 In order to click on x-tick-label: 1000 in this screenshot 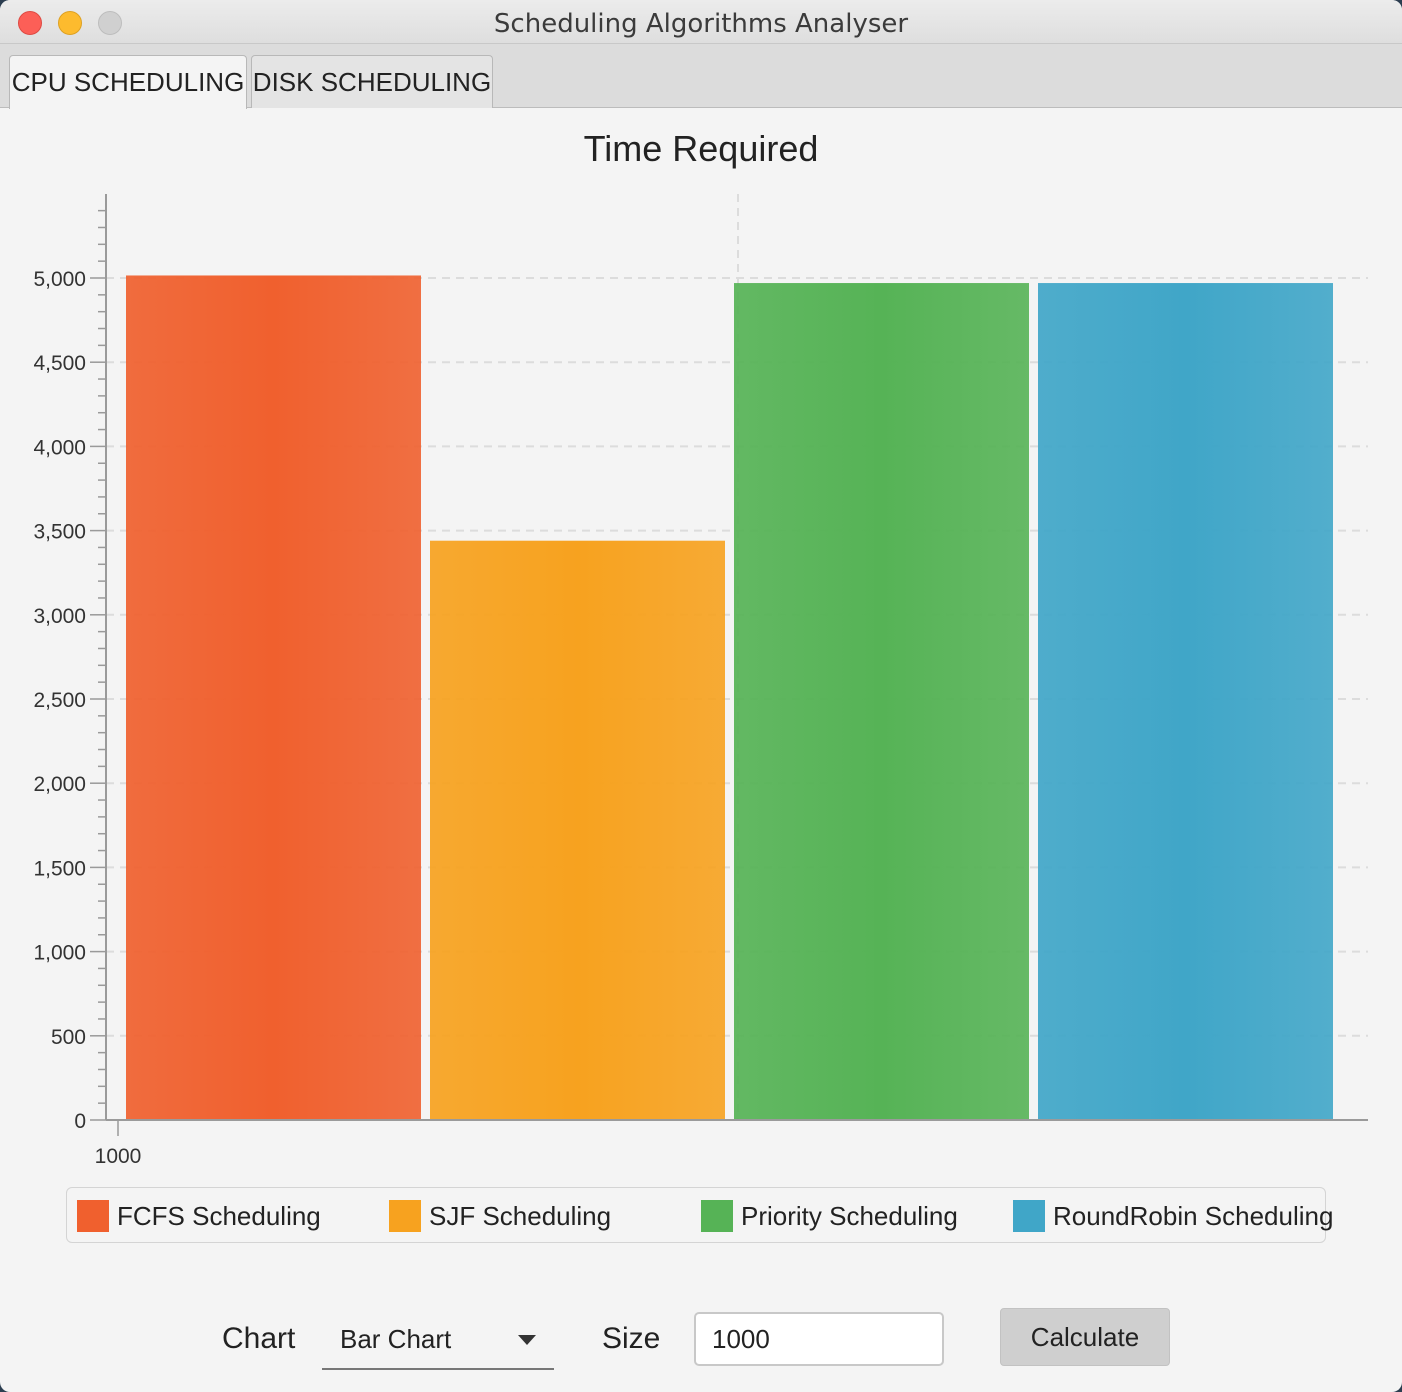, I will do `click(118, 1156)`.